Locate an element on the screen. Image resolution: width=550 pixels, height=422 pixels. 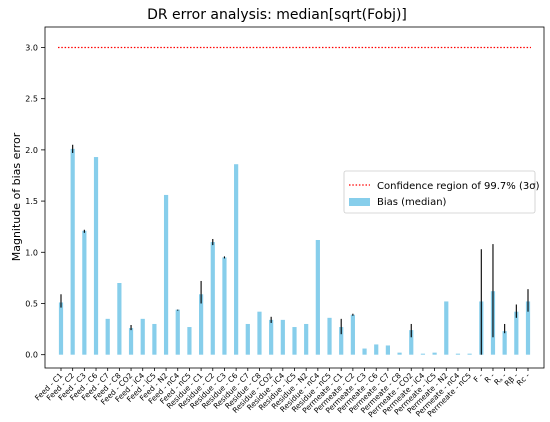
y-tick-label: 1.0 is located at coordinates (31, 252).